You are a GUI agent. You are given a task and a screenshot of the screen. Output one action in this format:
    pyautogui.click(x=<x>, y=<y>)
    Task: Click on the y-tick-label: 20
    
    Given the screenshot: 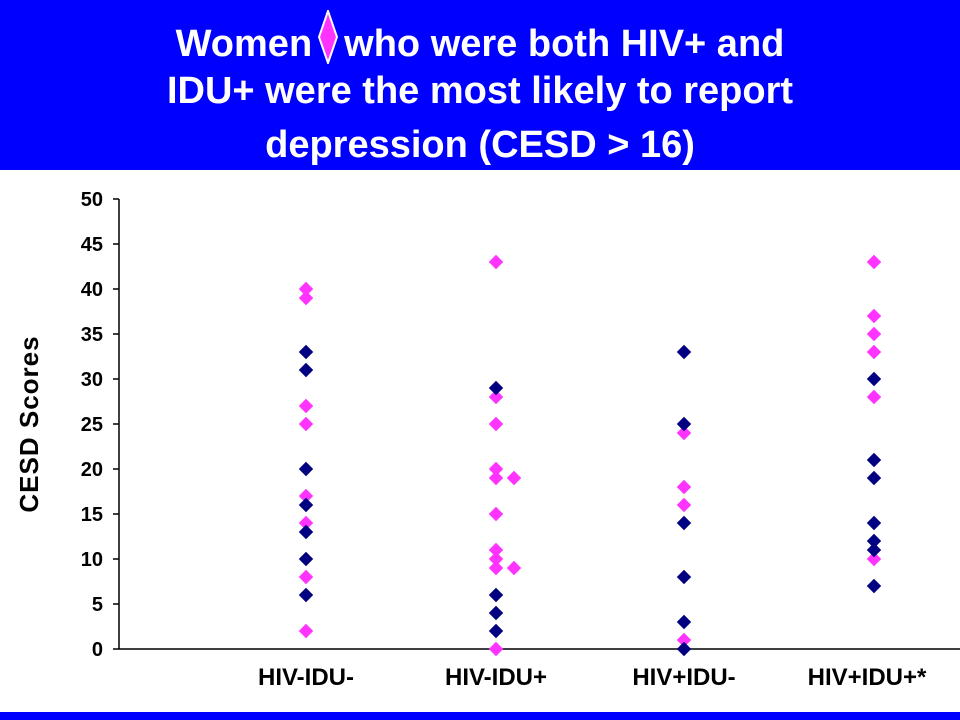 What is the action you would take?
    pyautogui.click(x=92, y=470)
    